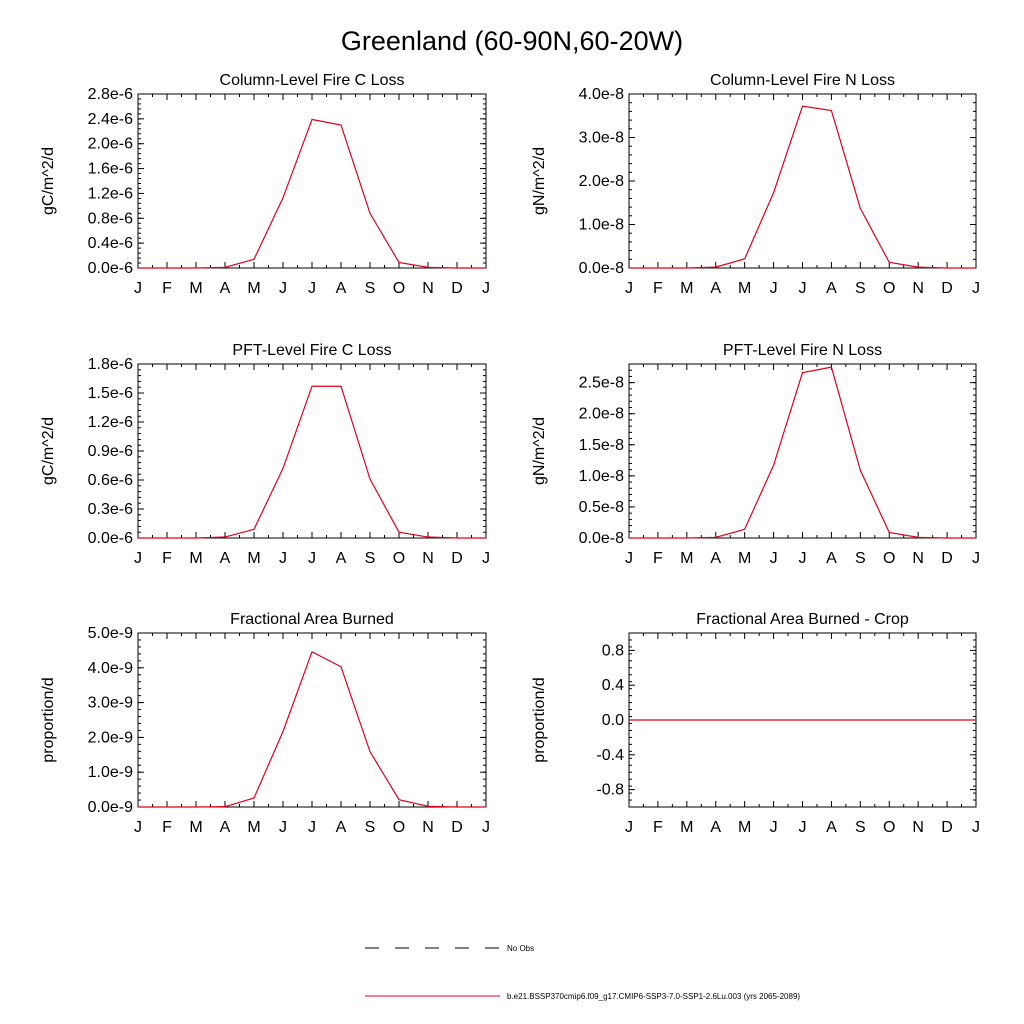  I want to click on legend-no-obs-label: No Obs, so click(520, 948).